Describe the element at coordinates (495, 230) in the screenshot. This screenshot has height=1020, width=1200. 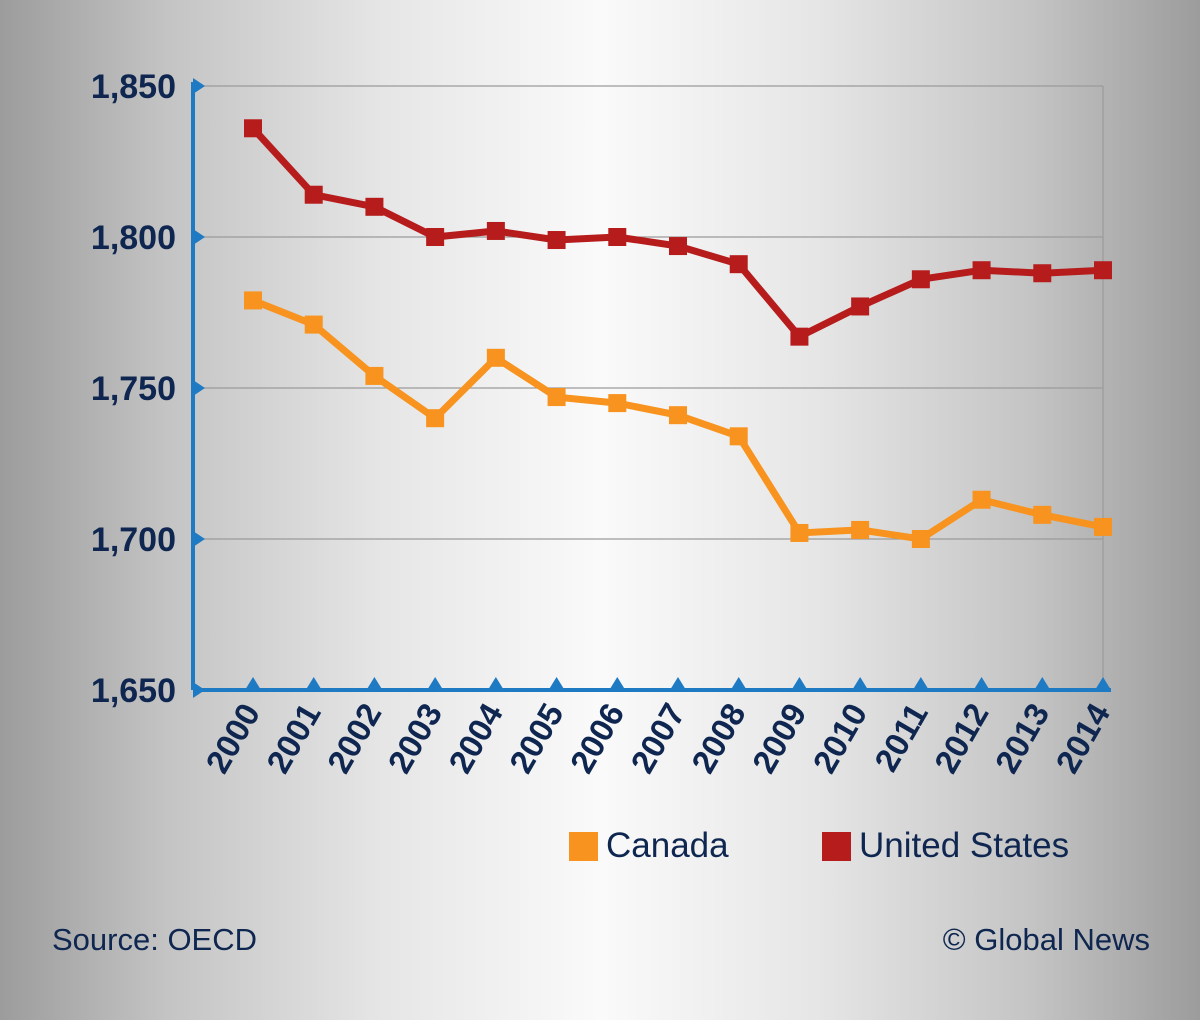
I see `point-united-states-2004` at that location.